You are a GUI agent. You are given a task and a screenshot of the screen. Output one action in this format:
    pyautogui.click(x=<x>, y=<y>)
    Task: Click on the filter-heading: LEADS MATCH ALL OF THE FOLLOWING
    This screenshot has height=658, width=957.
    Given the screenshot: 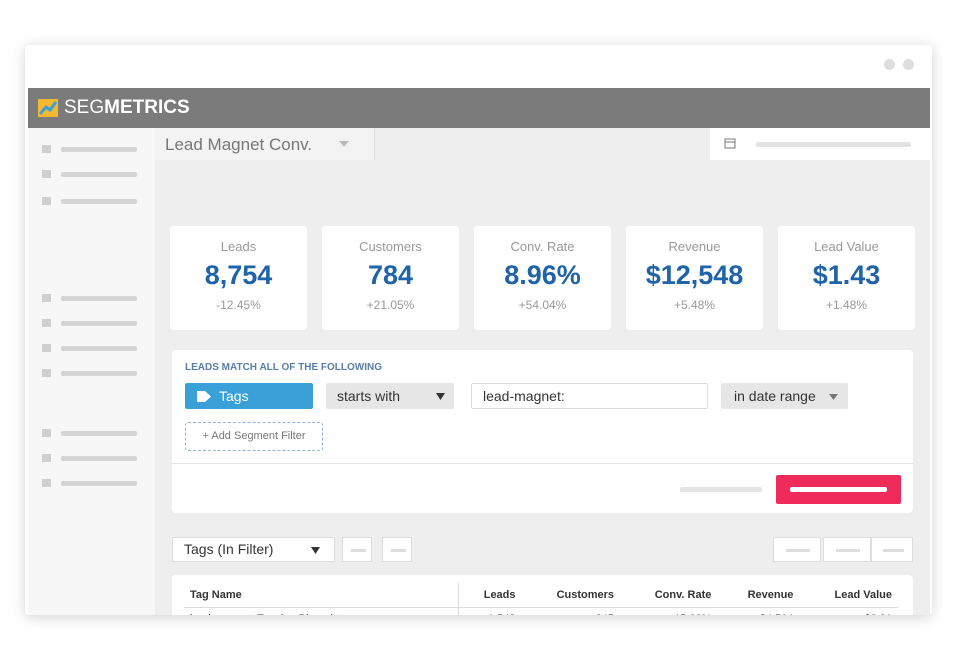 What is the action you would take?
    pyautogui.click(x=284, y=367)
    